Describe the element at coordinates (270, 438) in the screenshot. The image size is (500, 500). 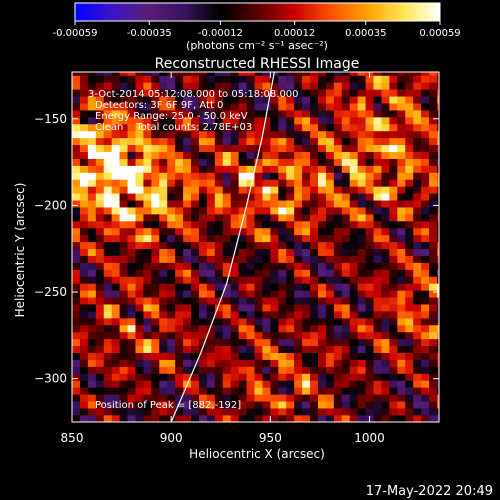
I see `x-tick-label: 950` at that location.